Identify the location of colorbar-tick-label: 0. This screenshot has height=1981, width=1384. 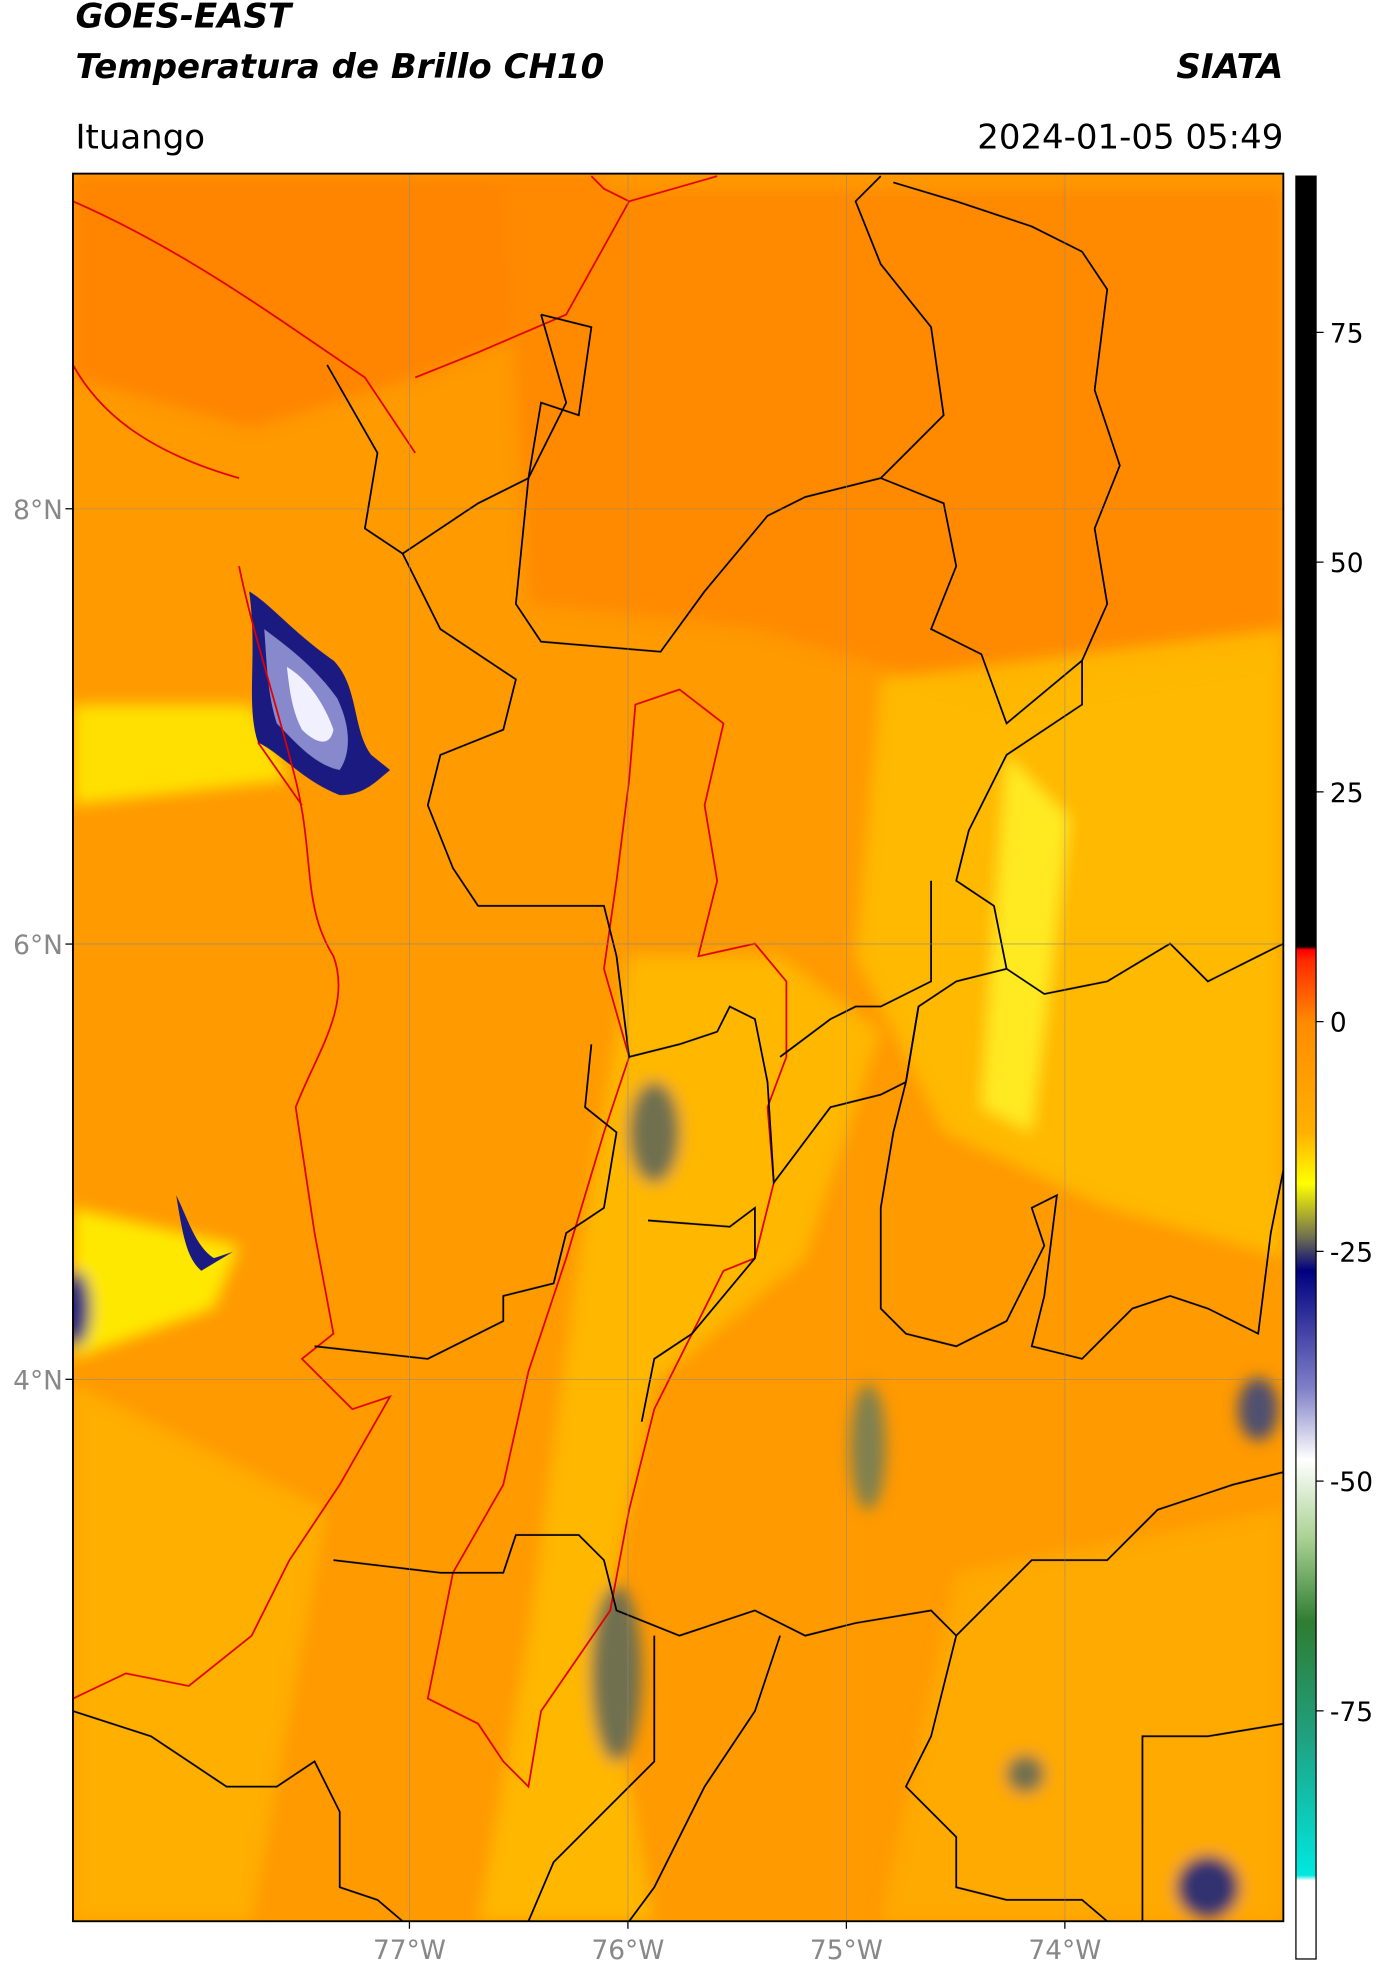
(1338, 1023).